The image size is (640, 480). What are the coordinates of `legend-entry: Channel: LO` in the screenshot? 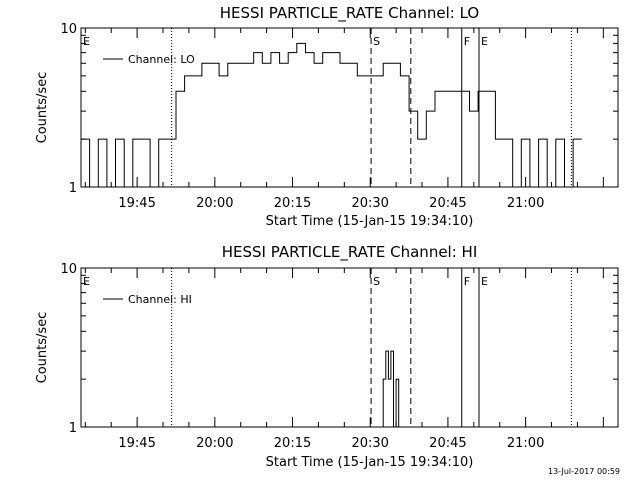 It's located at (161, 59).